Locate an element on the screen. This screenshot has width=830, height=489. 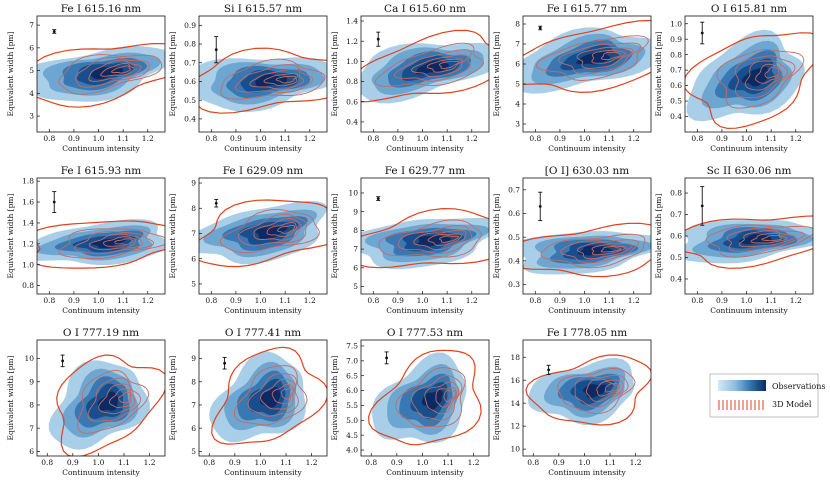
panel-title: Sc II 630.06 nm is located at coordinates (749, 171).